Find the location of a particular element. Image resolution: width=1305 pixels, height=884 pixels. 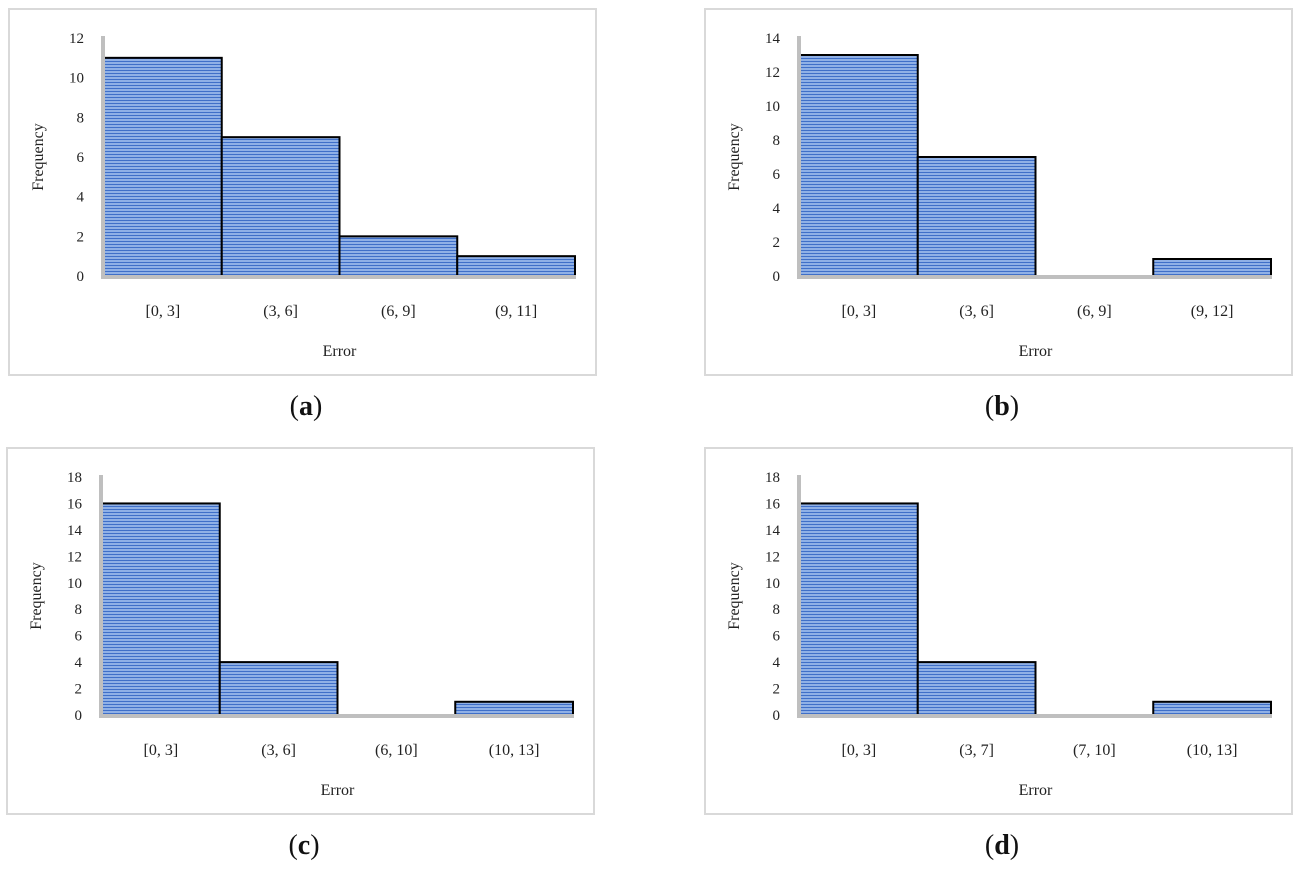

x-category-label: (3, 7] is located at coordinates (976, 750).